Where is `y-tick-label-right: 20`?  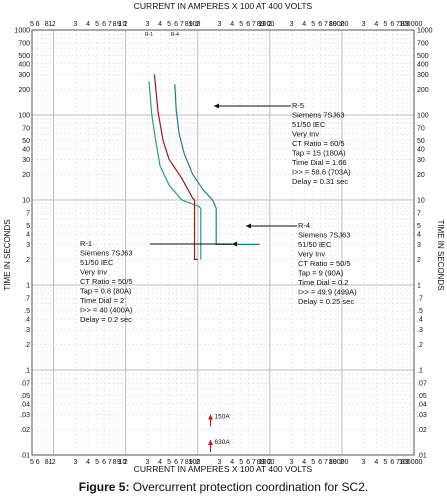
y-tick-label-right: 20 is located at coordinates (421, 175).